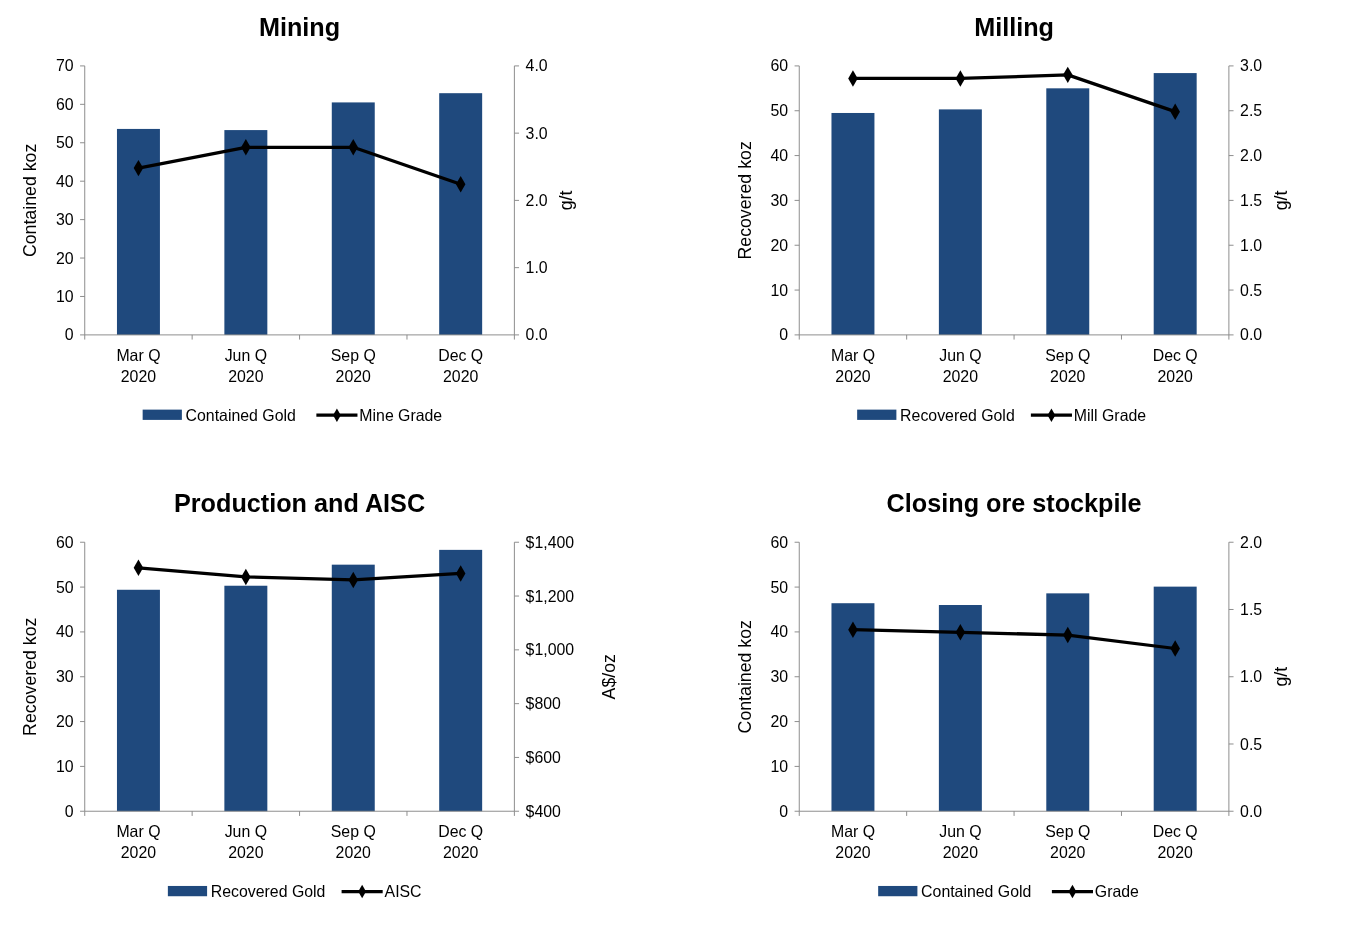 The height and width of the screenshot is (950, 1365). I want to click on y2-tick-label: $400, so click(543, 811).